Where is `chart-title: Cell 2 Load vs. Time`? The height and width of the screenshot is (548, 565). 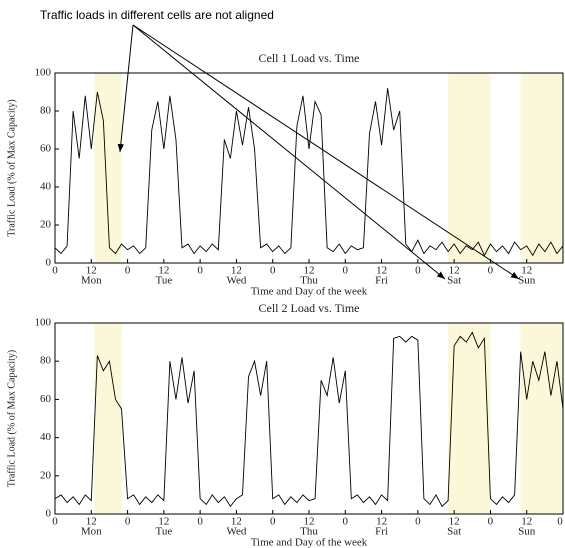 chart-title: Cell 2 Load vs. Time is located at coordinates (308, 308).